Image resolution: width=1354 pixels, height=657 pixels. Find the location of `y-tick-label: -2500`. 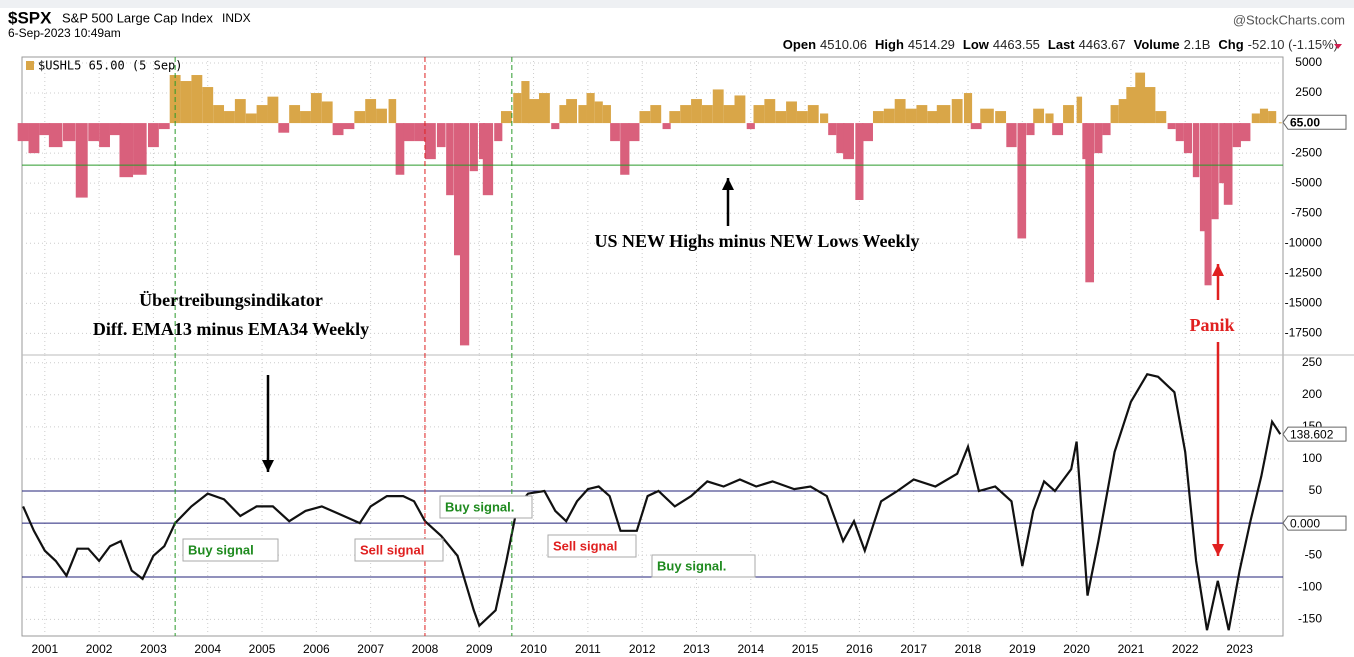

y-tick-label: -2500 is located at coordinates (1306, 152).